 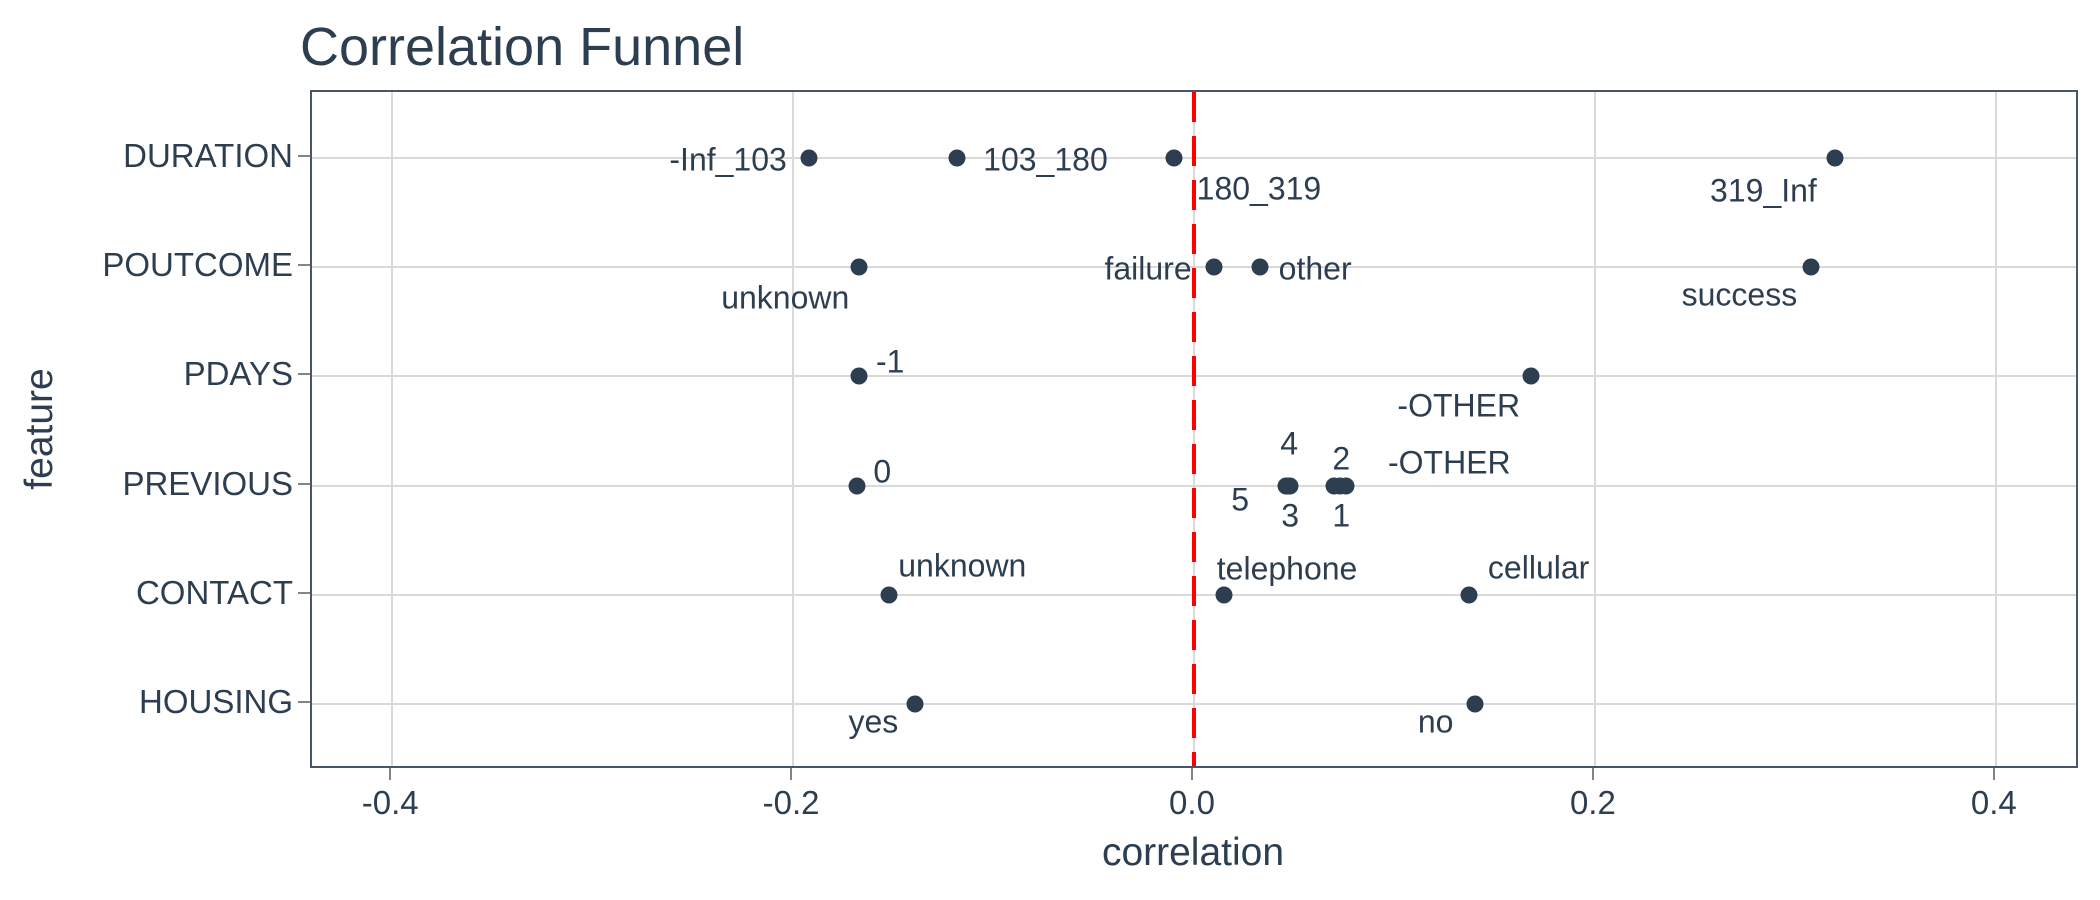 I want to click on data-point--1, so click(x=859, y=376).